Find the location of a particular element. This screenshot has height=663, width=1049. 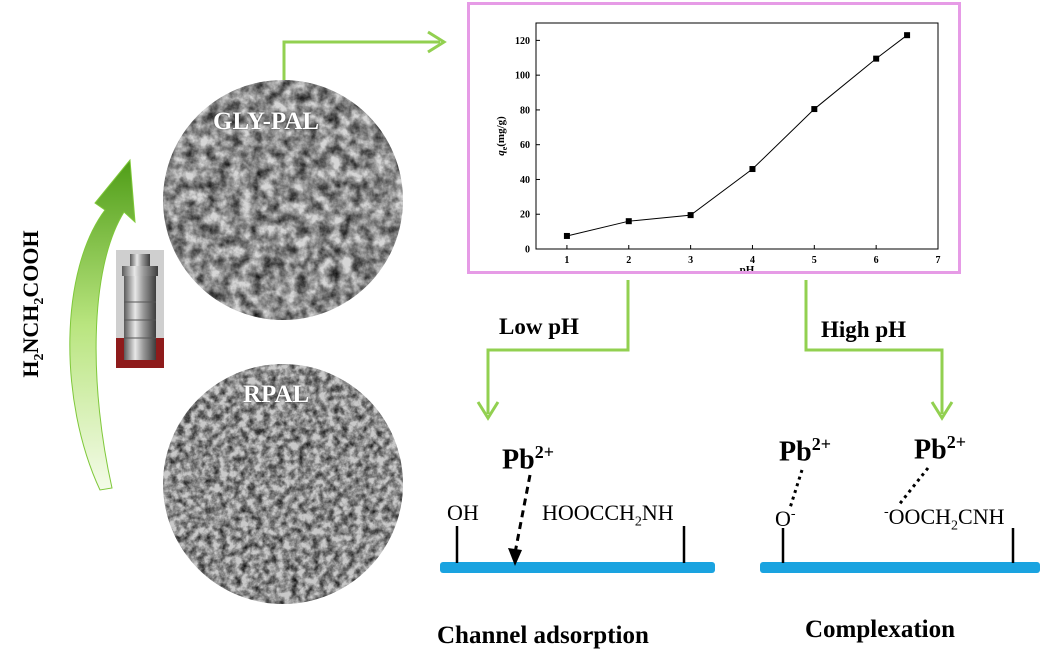

glycine-group: HOOCCH2NH is located at coordinates (608, 515).